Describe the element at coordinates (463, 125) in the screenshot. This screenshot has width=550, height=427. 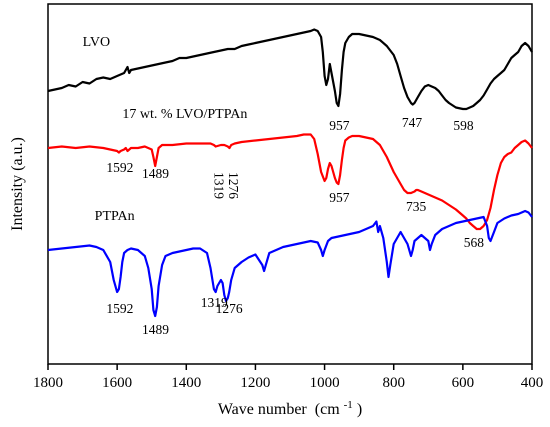
I see `peak-label: 598` at that location.